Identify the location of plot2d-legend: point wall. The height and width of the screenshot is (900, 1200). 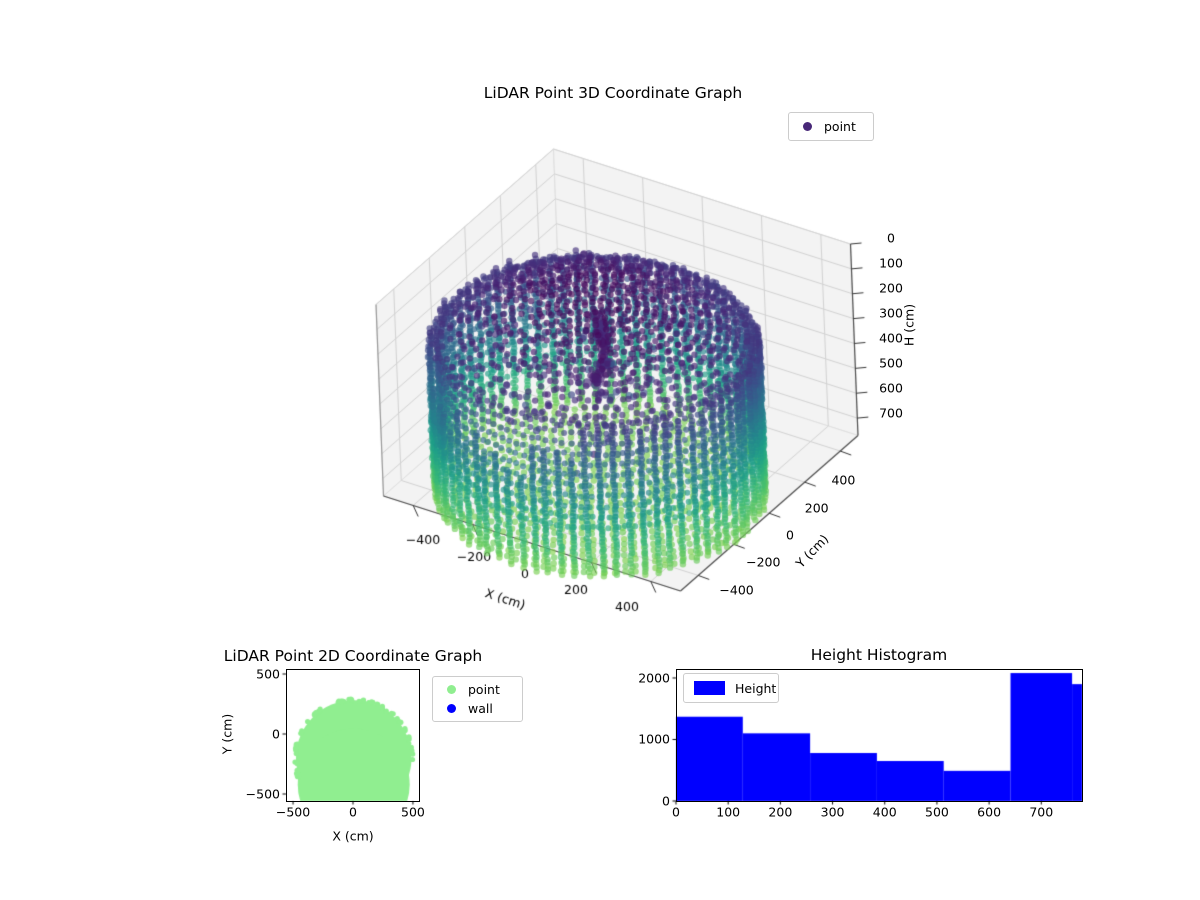
(477, 699).